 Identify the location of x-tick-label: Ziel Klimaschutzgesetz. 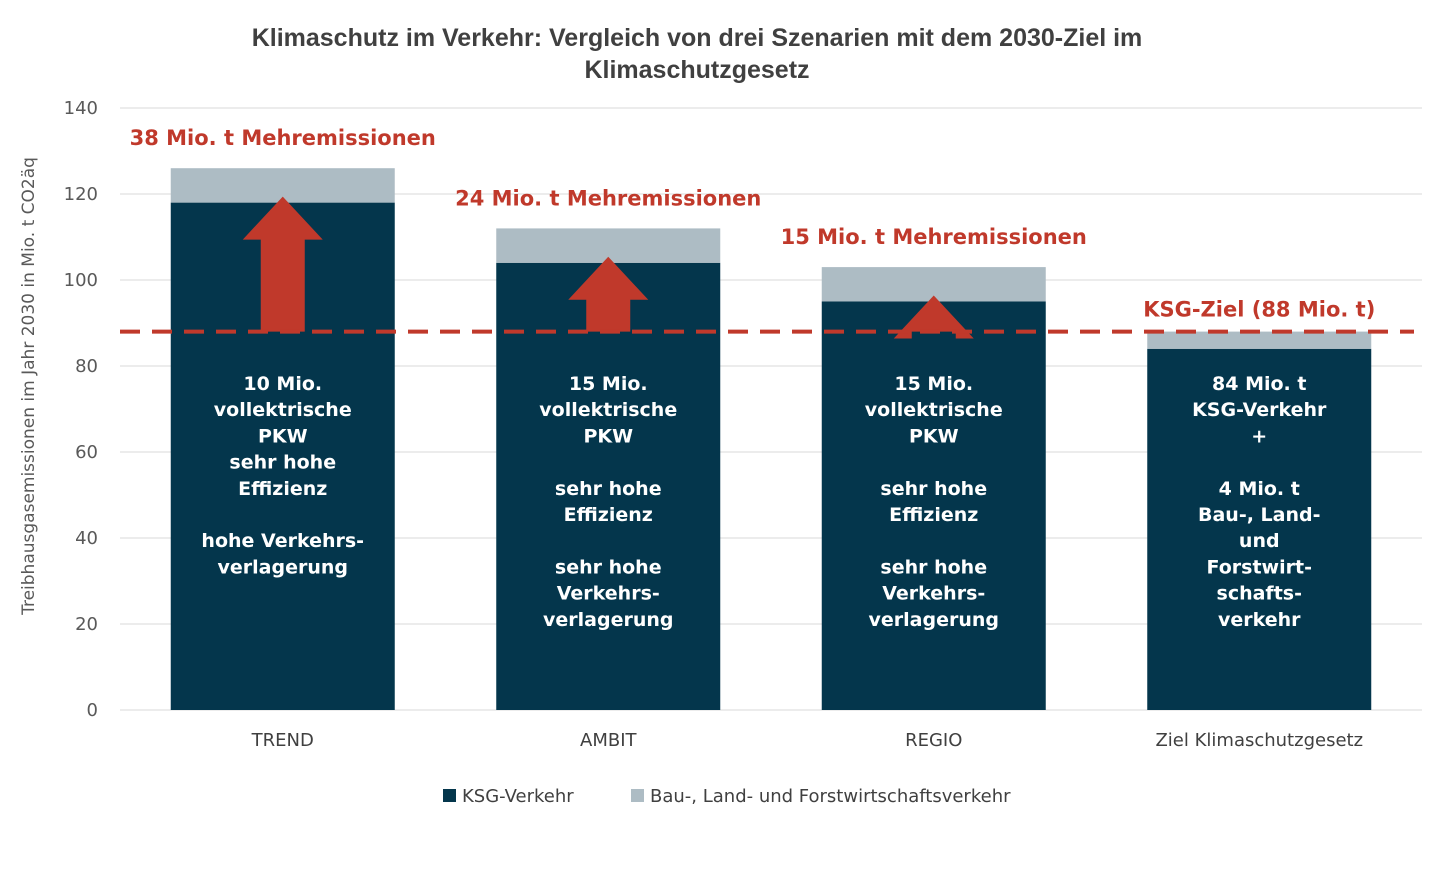
(1259, 740).